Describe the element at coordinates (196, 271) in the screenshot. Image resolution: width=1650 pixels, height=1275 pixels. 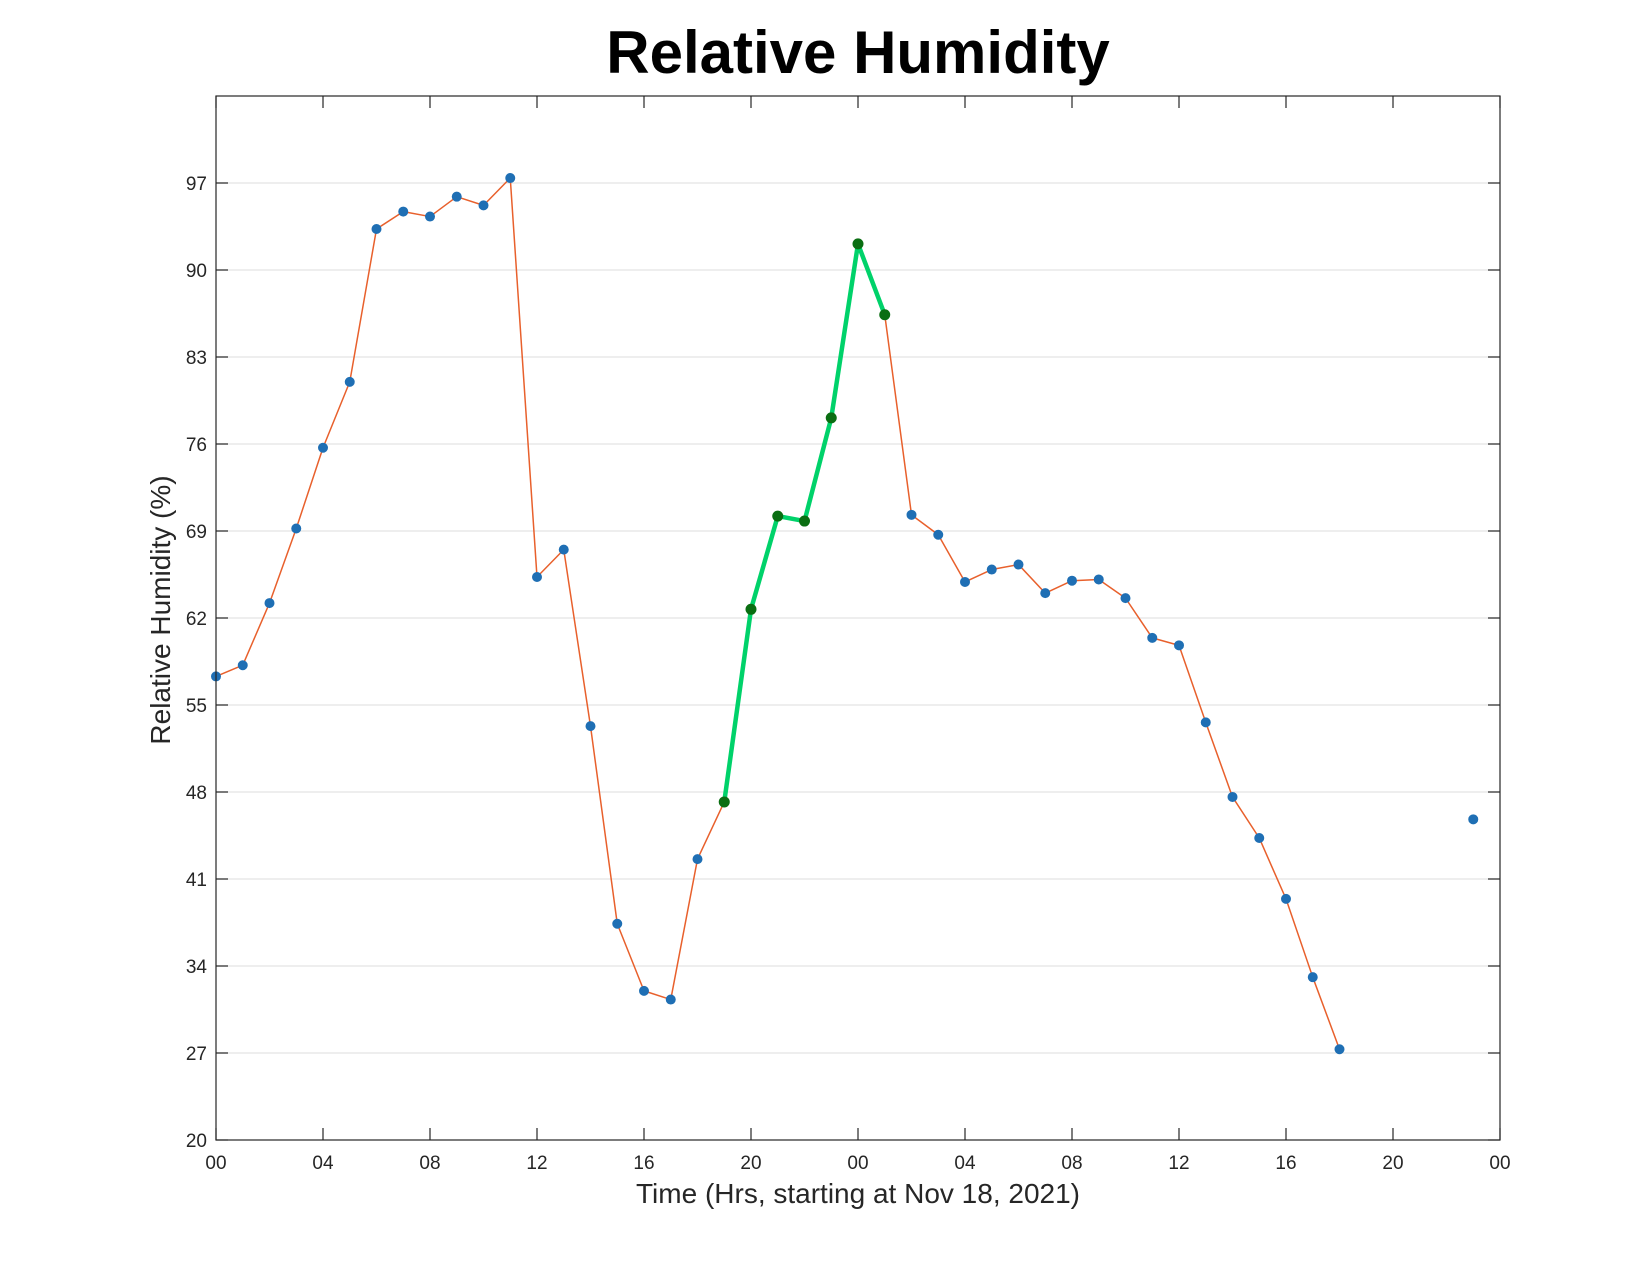
I see `y-tick-label: 90` at that location.